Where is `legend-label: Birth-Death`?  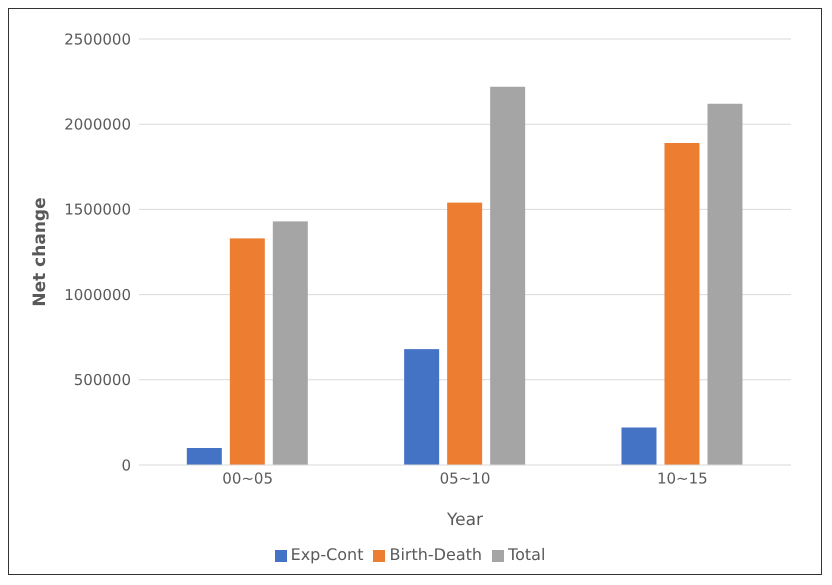 legend-label: Birth-Death is located at coordinates (435, 554).